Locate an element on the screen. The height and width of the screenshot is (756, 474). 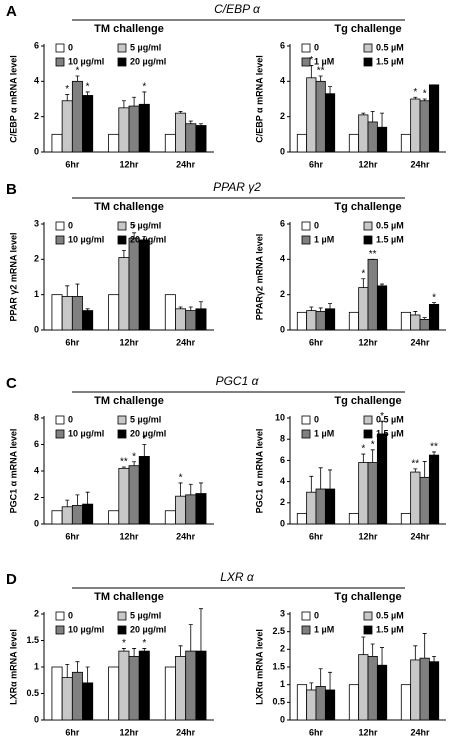
y-tick-label: 1.5 is located at coordinates (32, 640).